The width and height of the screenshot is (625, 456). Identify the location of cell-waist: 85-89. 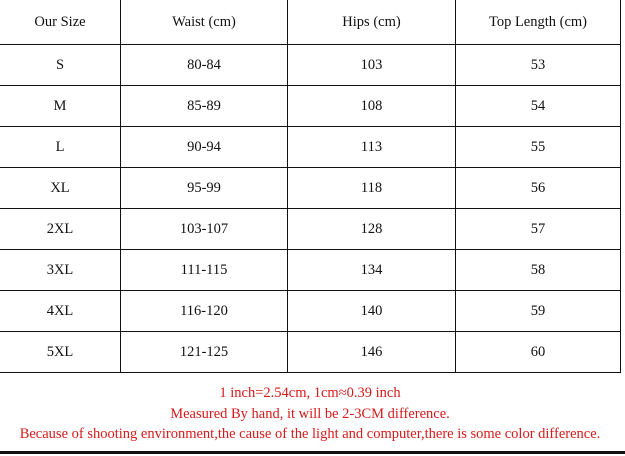
(204, 106).